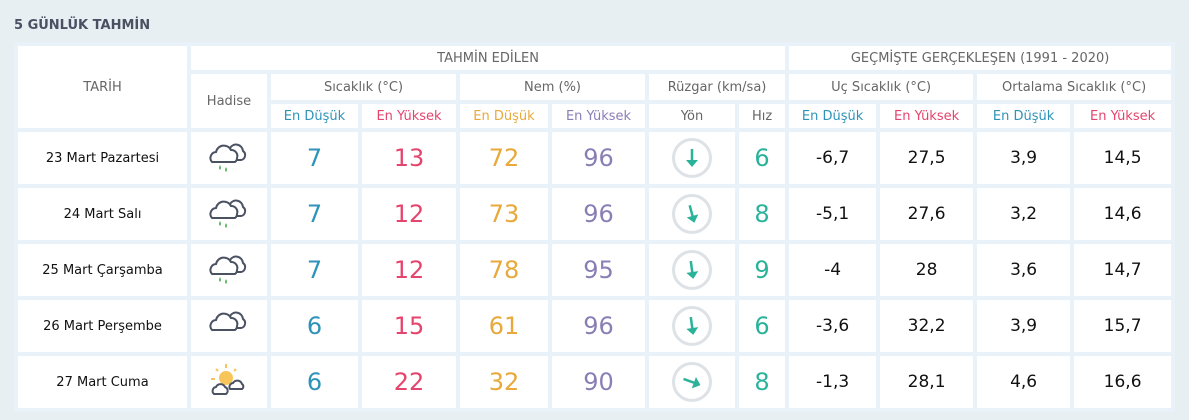 This screenshot has height=420, width=1189. Describe the element at coordinates (504, 214) in the screenshot. I see `humidity-low: 73` at that location.